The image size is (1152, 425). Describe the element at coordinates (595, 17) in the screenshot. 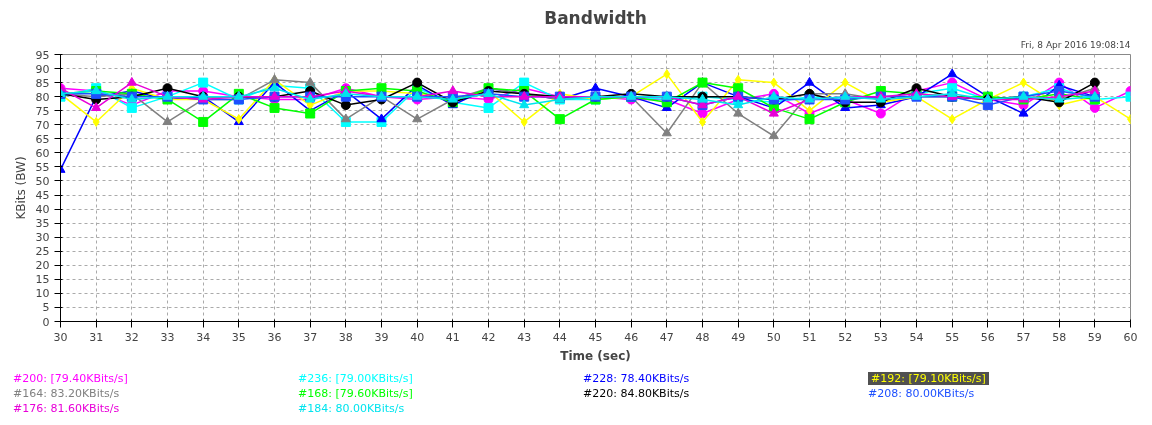

I see `chart-title: Bandwidth` at that location.